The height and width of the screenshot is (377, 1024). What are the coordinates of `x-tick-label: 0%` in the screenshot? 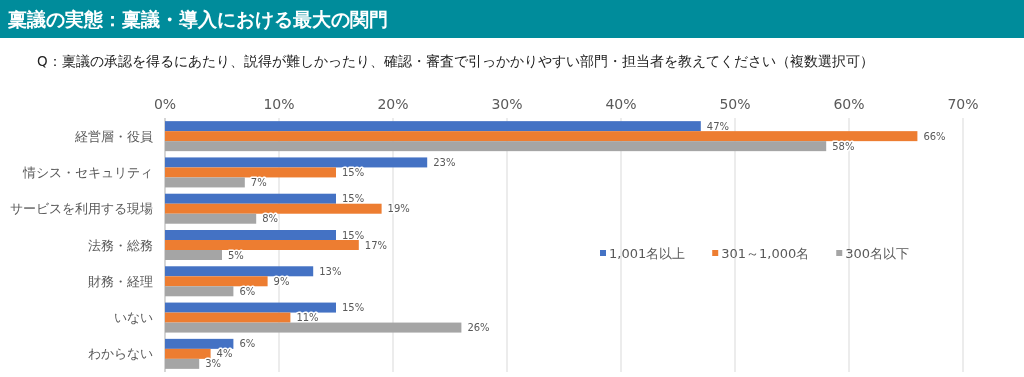 It's located at (165, 104).